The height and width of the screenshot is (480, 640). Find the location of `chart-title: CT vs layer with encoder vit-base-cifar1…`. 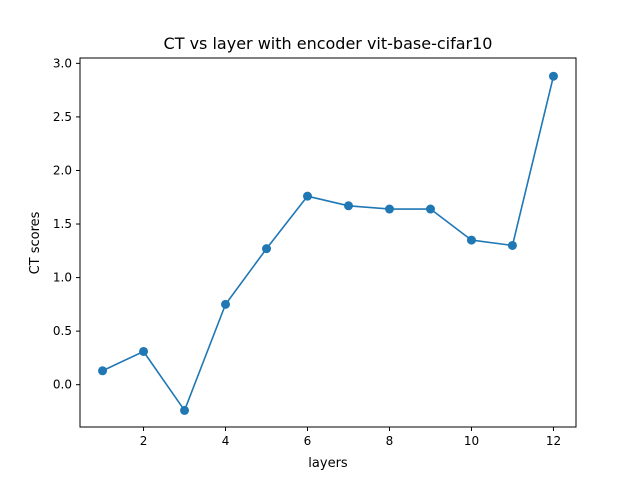

chart-title: CT vs layer with encoder vit-base-cifar1… is located at coordinates (328, 43).